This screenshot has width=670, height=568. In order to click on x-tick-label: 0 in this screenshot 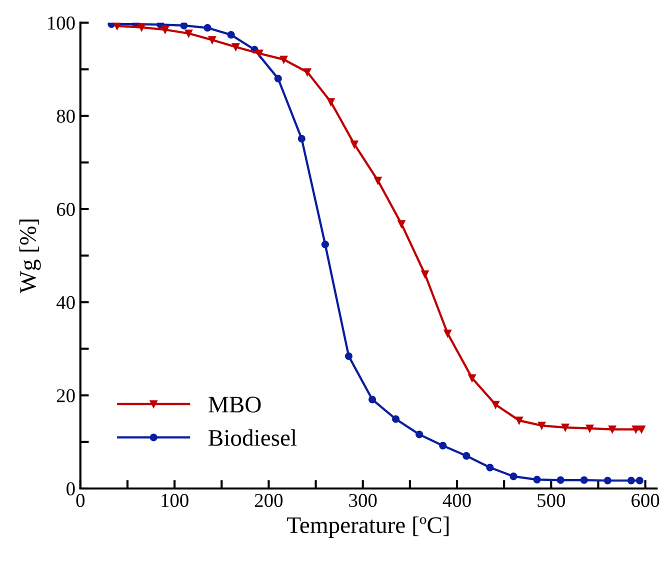, I will do `click(80, 501)`.